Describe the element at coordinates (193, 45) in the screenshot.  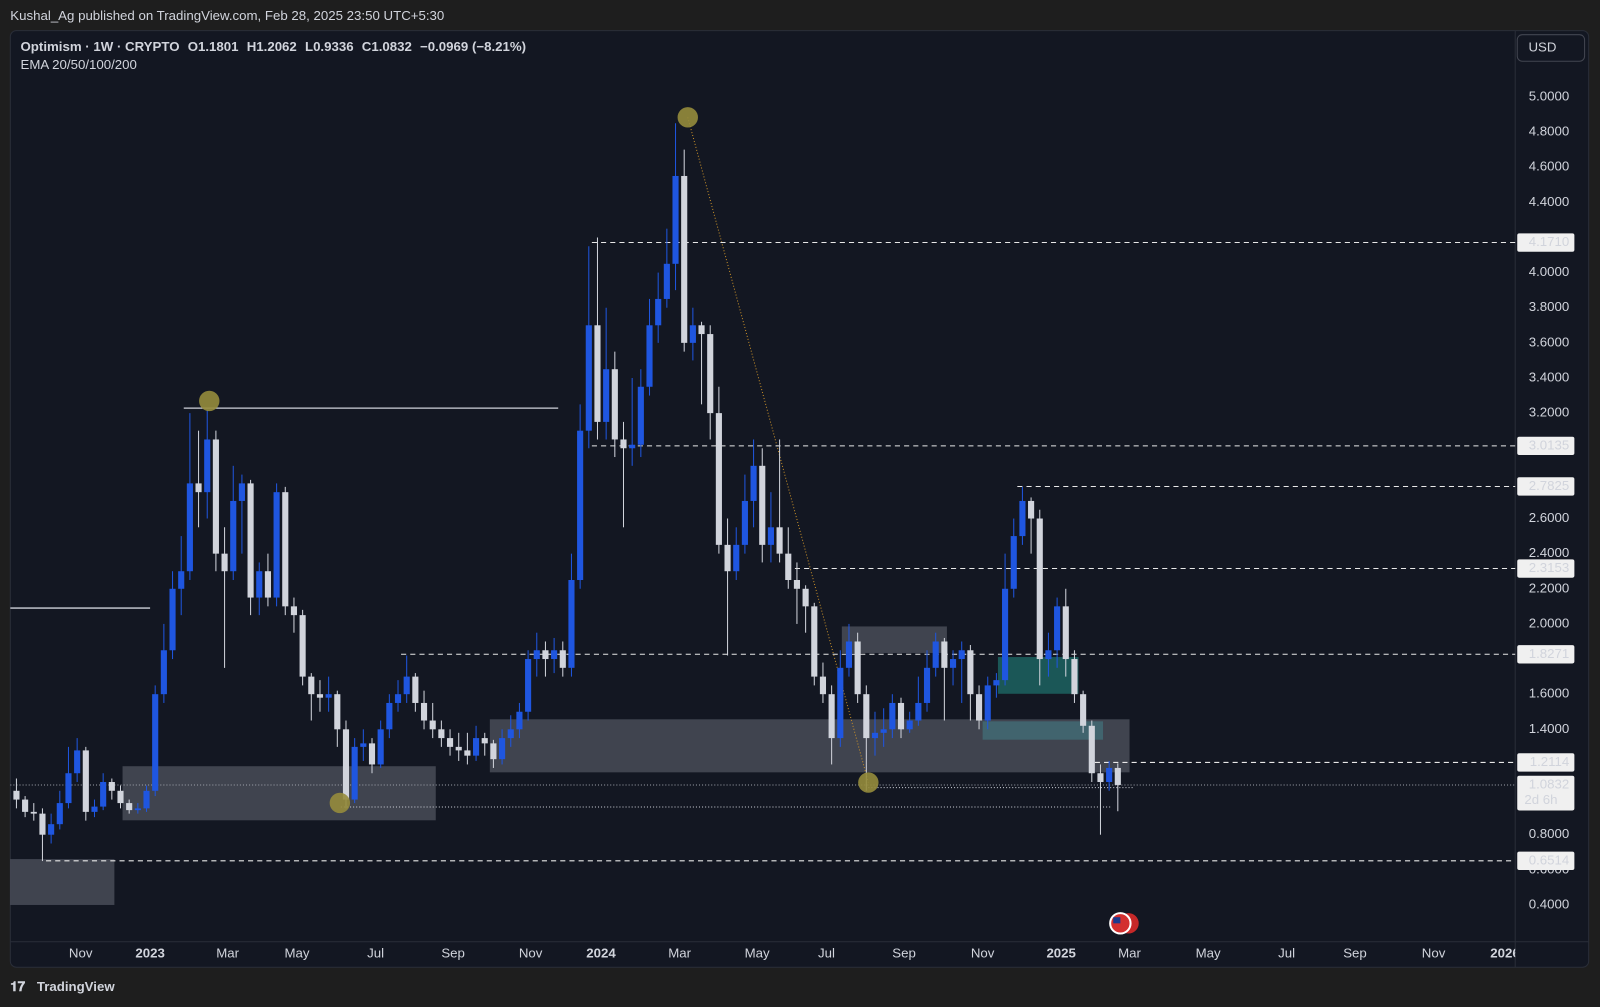
I see `legend-letter: O` at that location.